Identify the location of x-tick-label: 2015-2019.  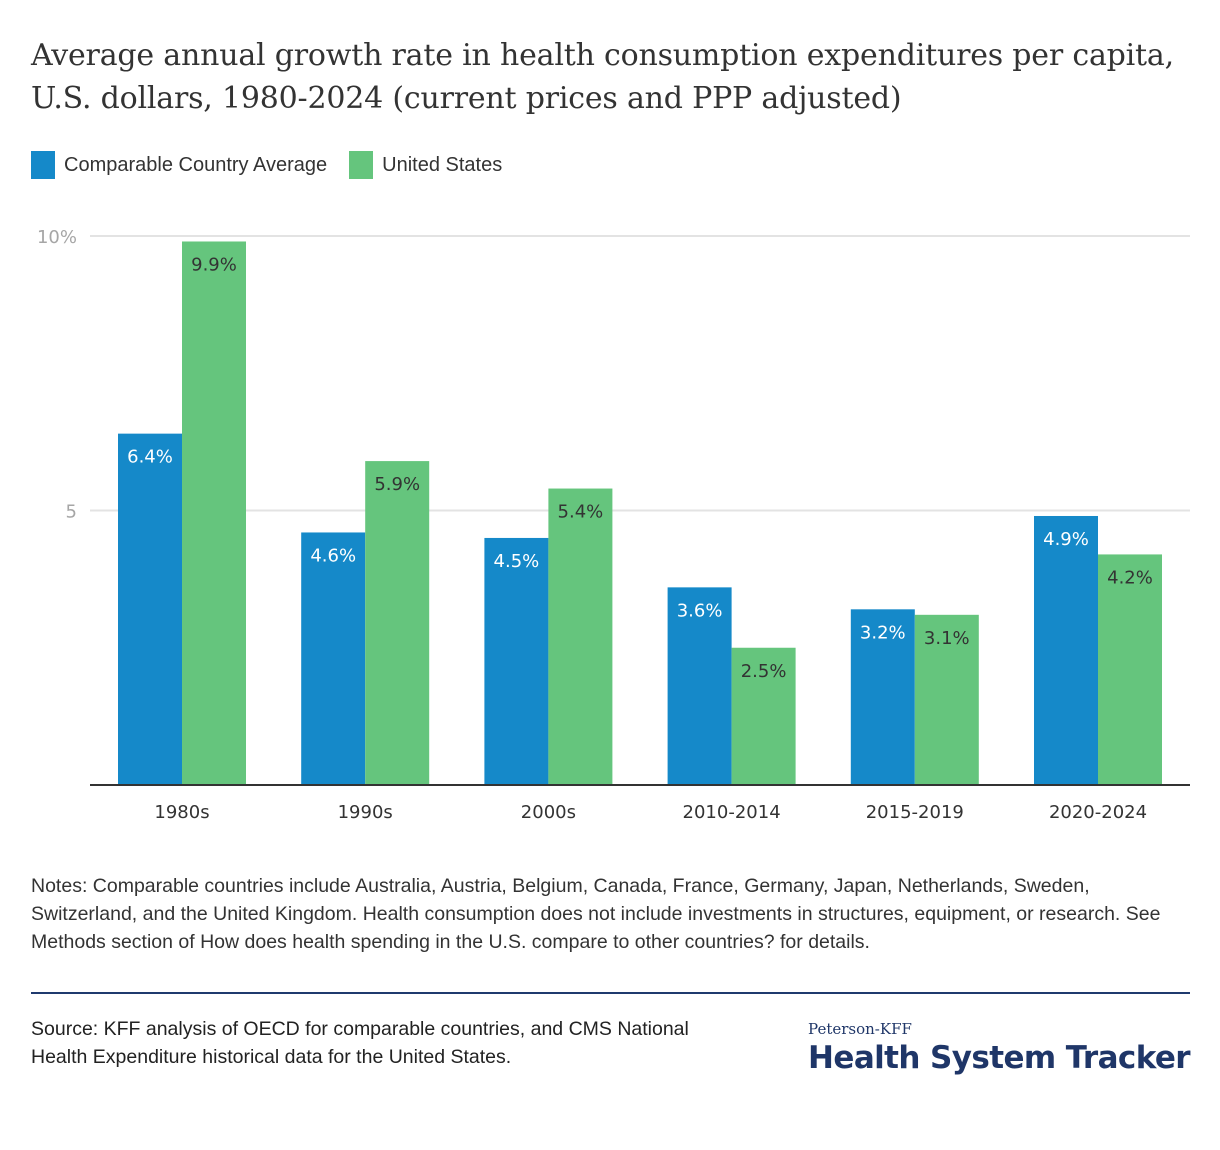
(915, 812).